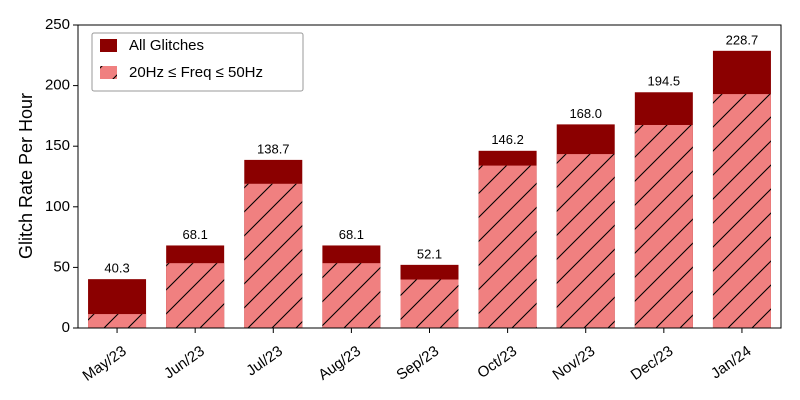  I want to click on x-tick-label: Oct/23, so click(497, 362).